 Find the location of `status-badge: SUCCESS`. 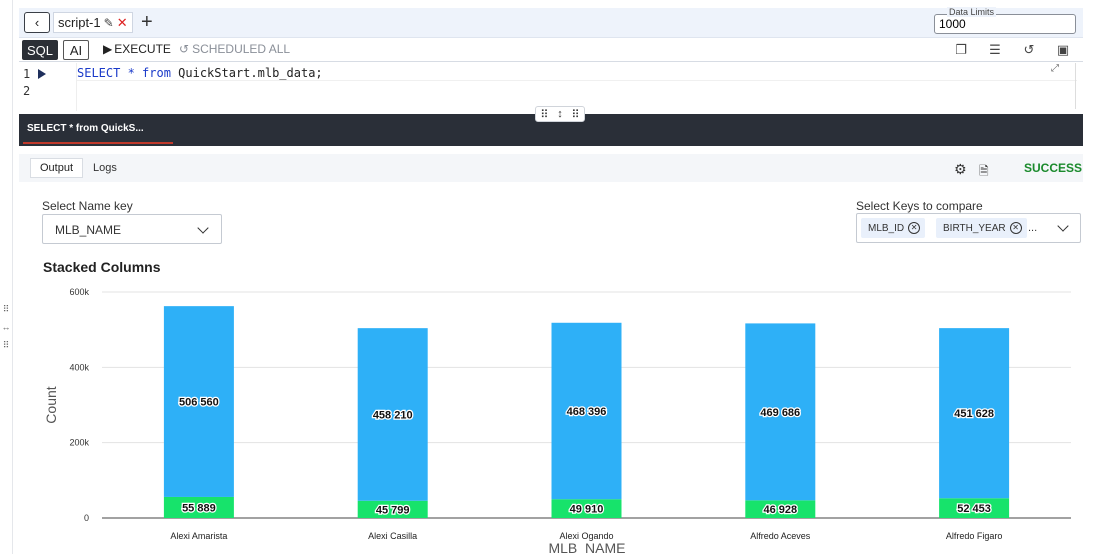

status-badge: SUCCESS is located at coordinates (1053, 168).